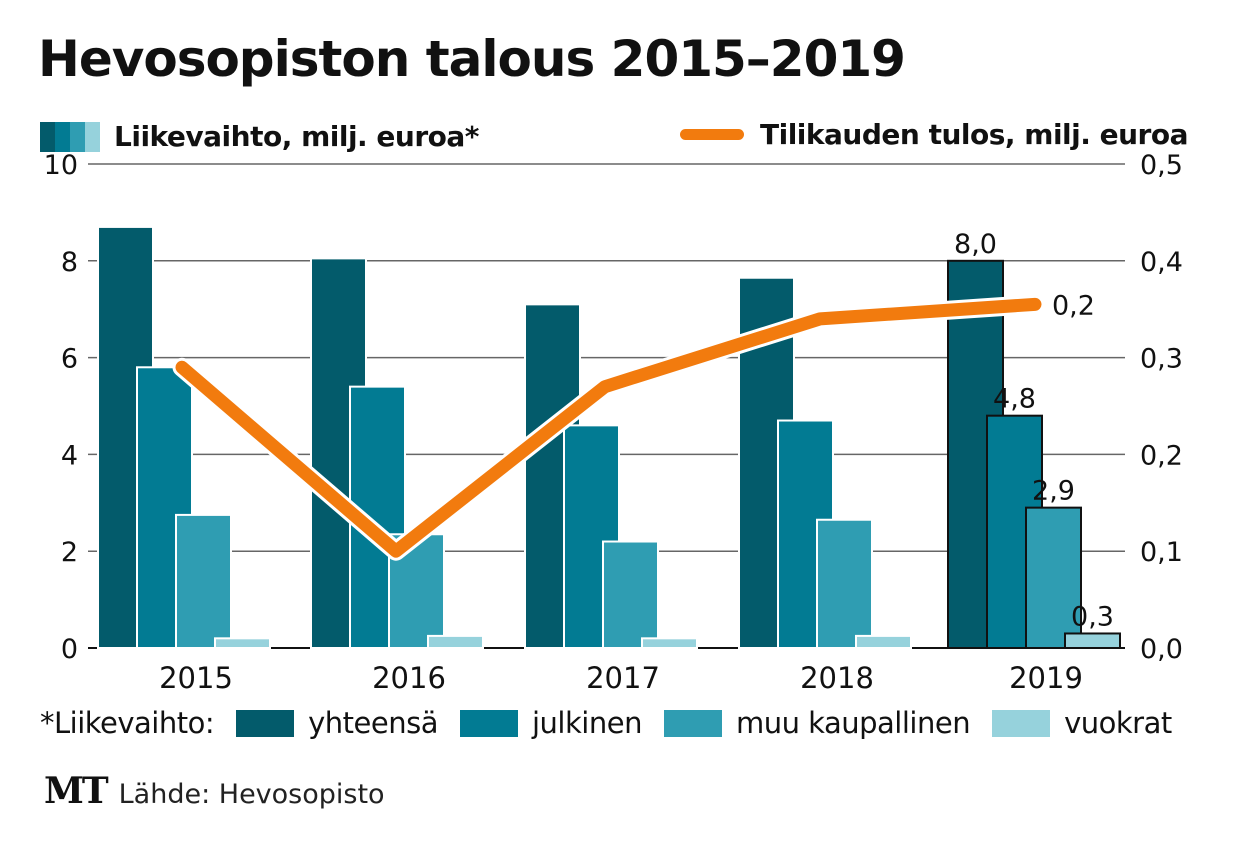 This screenshot has height=854, width=1240. What do you see at coordinates (373, 723) in the screenshot?
I see `legend-label: yhteensä` at bounding box center [373, 723].